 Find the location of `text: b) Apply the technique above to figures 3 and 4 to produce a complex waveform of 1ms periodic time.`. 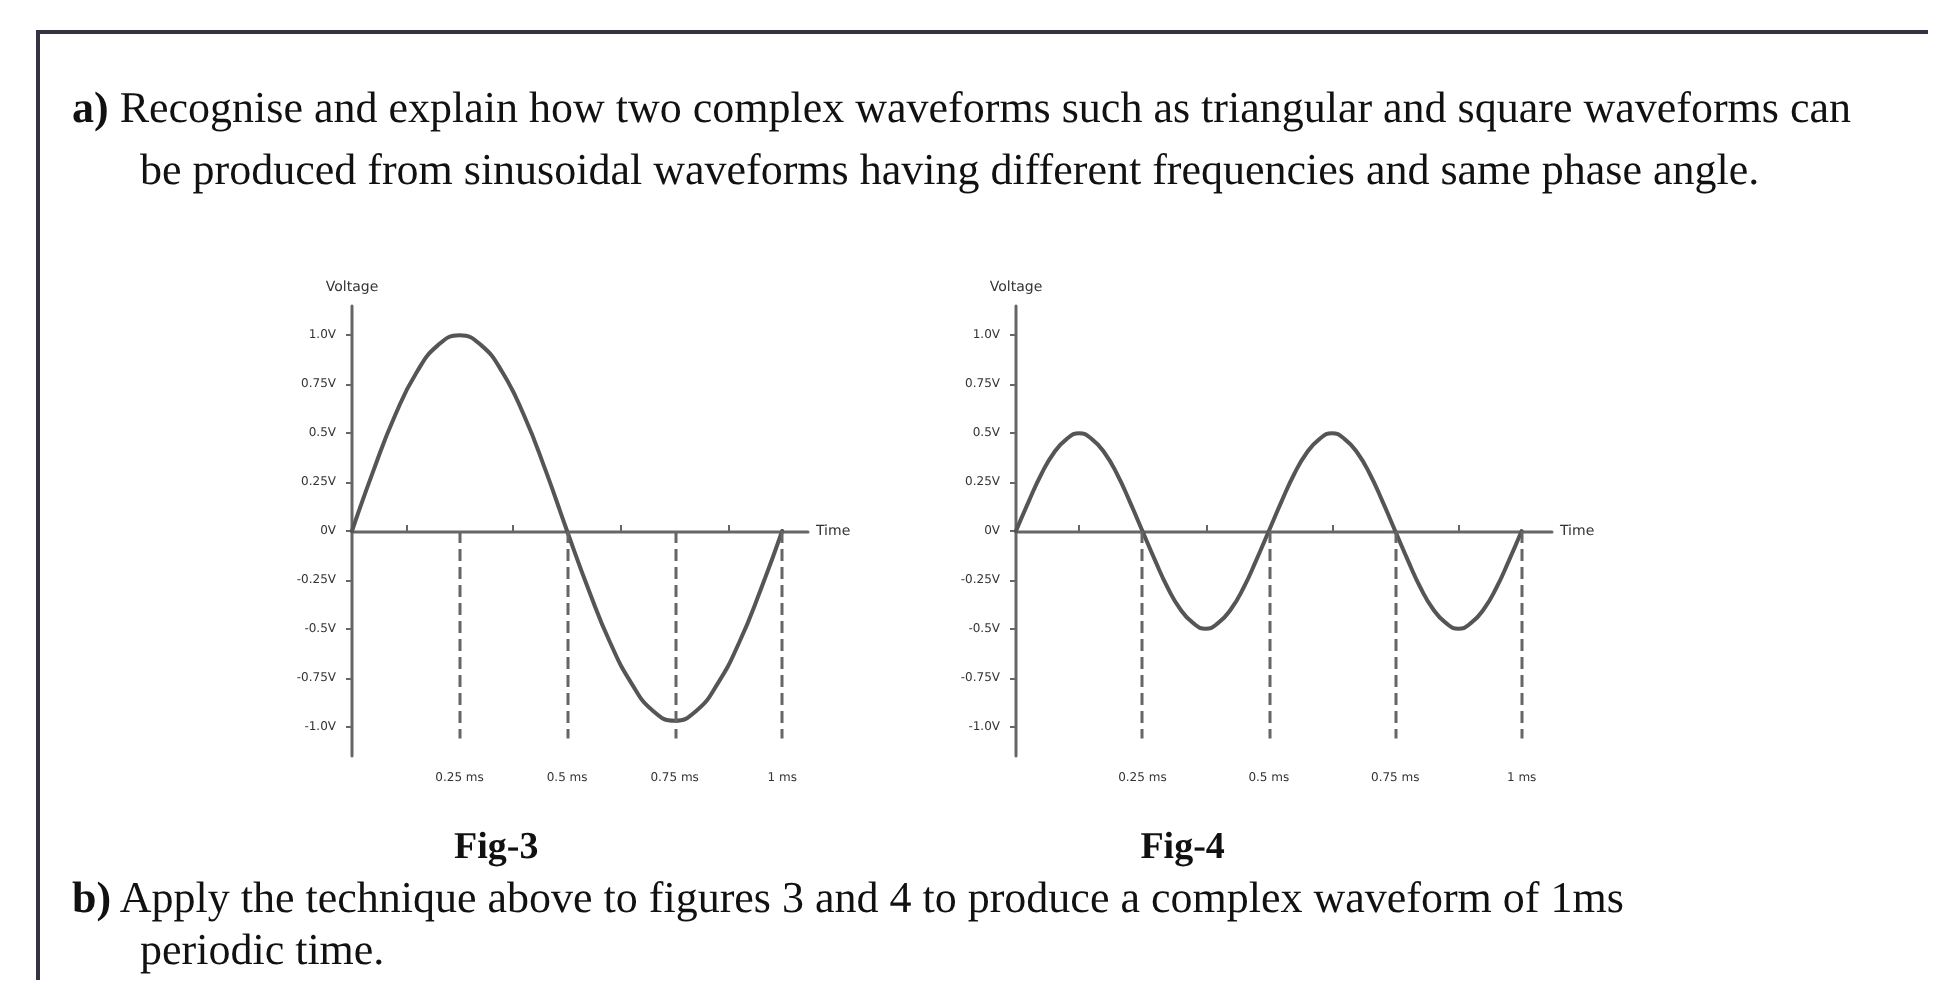

text: b) Apply the technique above to figures 3 and 4 to produce a complex waveform of 1ms periodic time. is located at coordinates (848, 923).